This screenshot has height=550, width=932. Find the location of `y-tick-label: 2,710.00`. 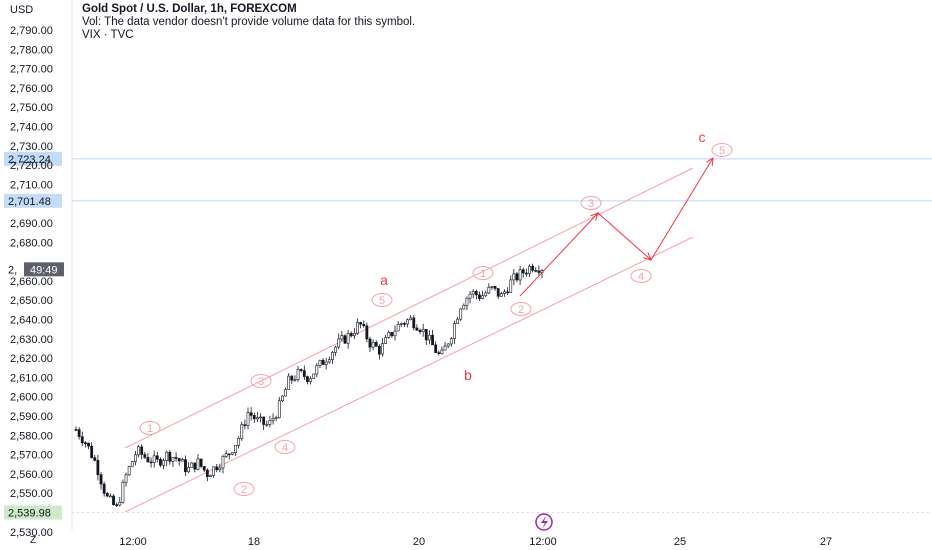

y-tick-label: 2,710.00 is located at coordinates (31, 185).